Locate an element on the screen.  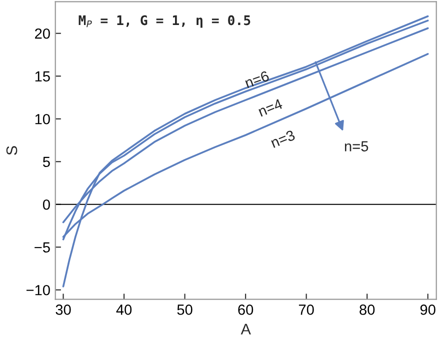
y-axis-title: S is located at coordinates (12, 150).